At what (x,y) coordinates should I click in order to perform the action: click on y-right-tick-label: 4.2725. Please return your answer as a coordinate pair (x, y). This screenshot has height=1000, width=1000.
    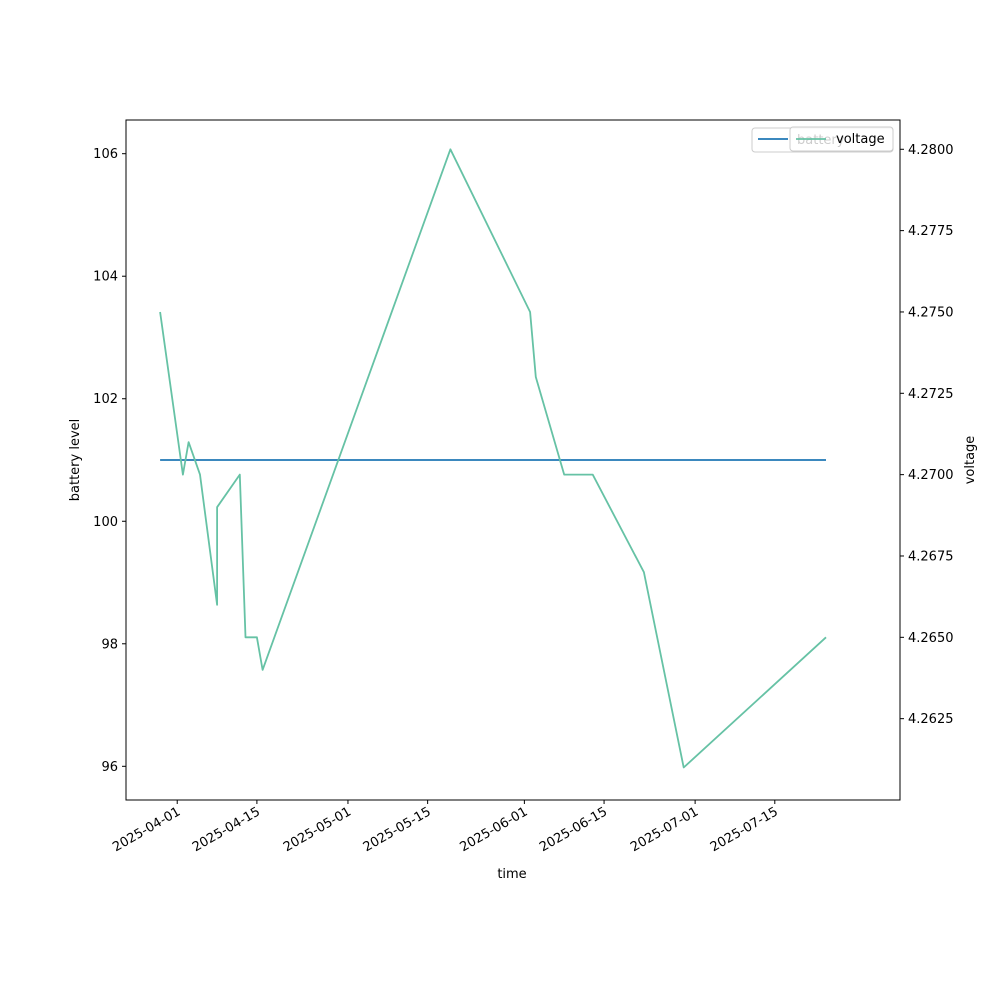
    Looking at the image, I should click on (931, 394).